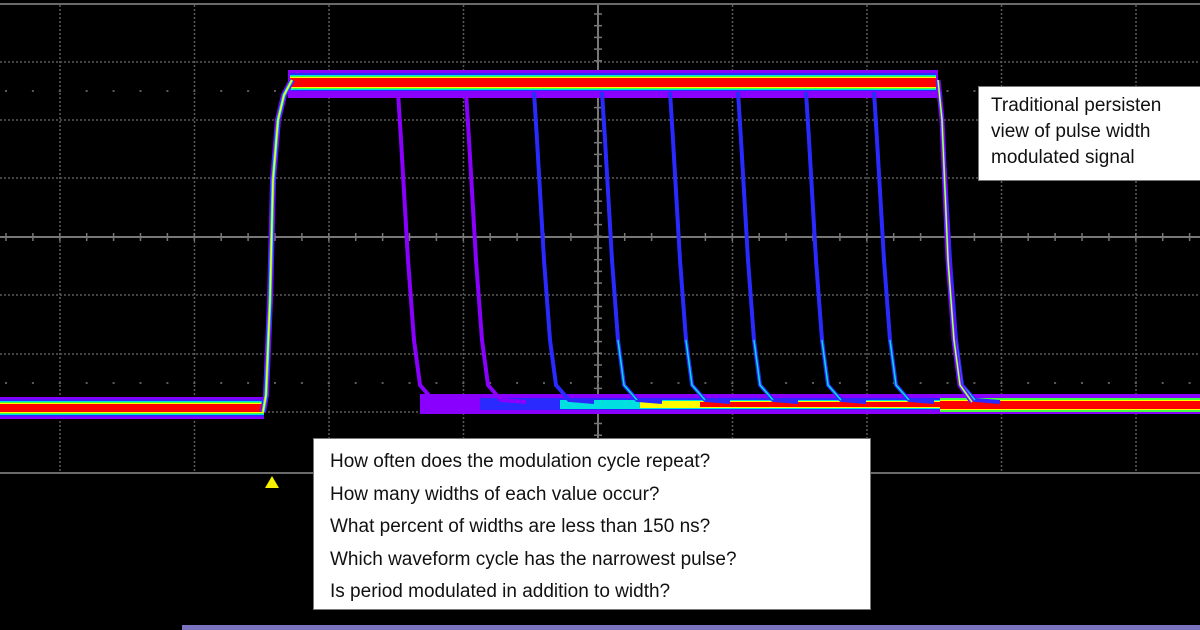 This screenshot has height=630, width=1200. What do you see at coordinates (272, 482) in the screenshot?
I see `trigger-position-marker-icon` at bounding box center [272, 482].